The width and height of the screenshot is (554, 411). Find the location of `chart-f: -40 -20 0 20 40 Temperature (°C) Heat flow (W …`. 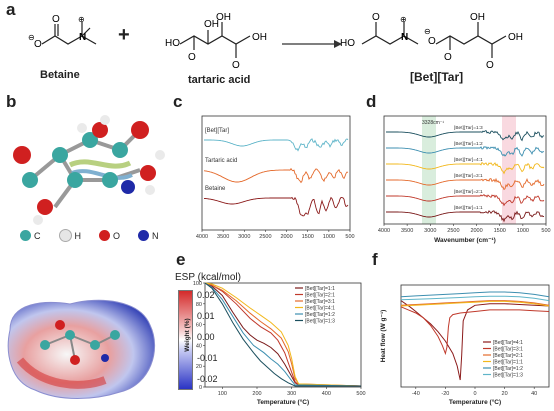

chart-f: -40 -20 0 20 40 Temperature (°C) Heat flow (W … is located at coordinates (465, 345).